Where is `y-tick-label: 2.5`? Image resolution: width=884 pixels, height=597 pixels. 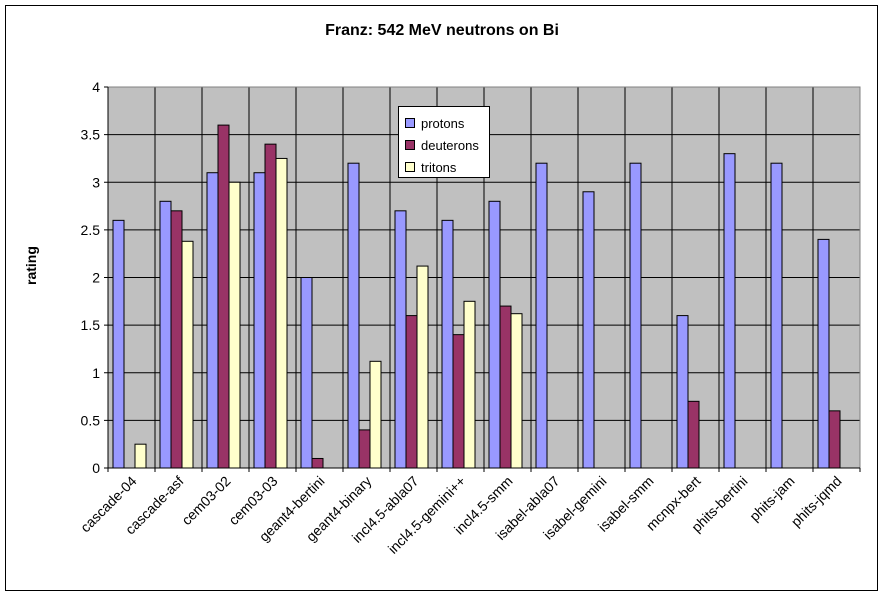 y-tick-label: 2.5 is located at coordinates (91, 230).